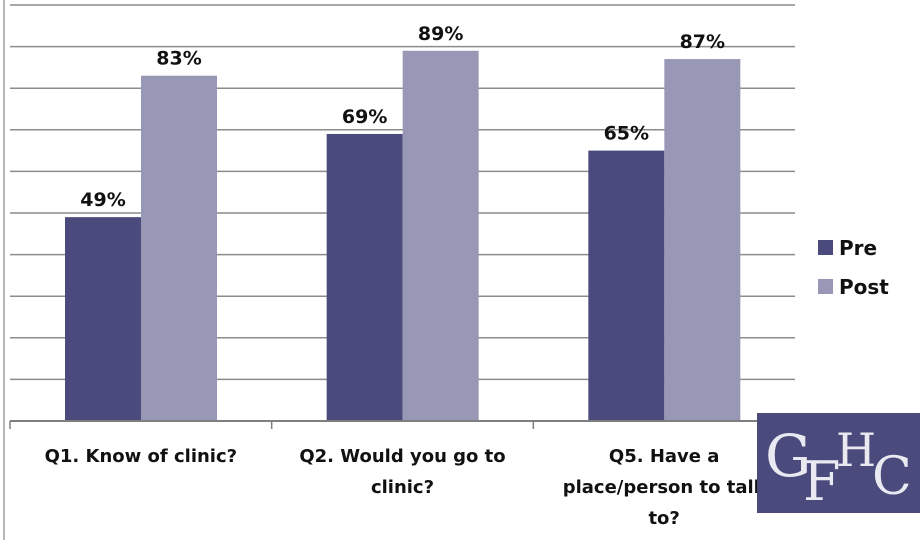 The image size is (920, 540). I want to click on svg-text: G, so click(788, 456).